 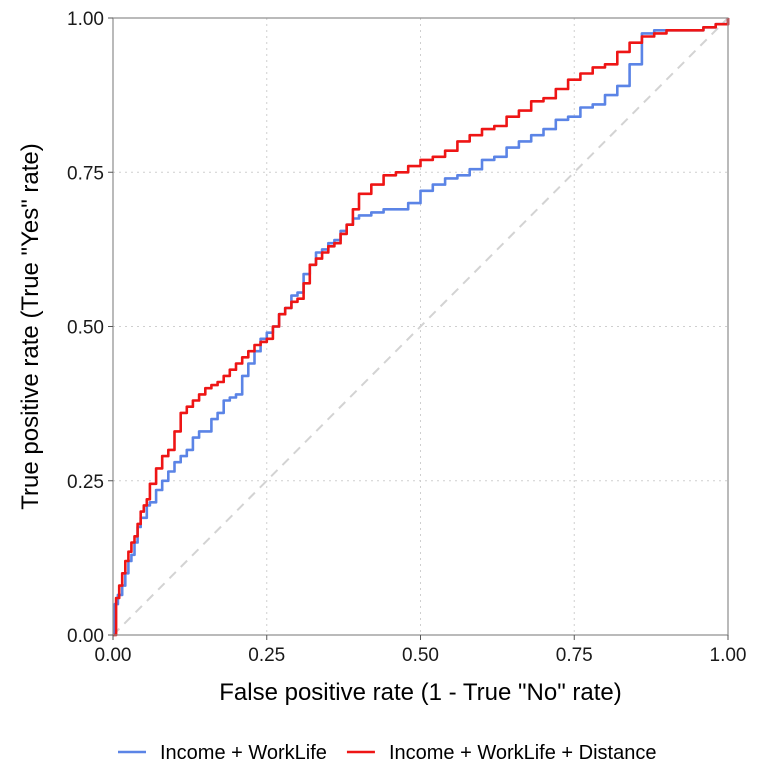 What do you see at coordinates (523, 753) in the screenshot?
I see `legend-label-2: Income + WorkLife + Distance` at bounding box center [523, 753].